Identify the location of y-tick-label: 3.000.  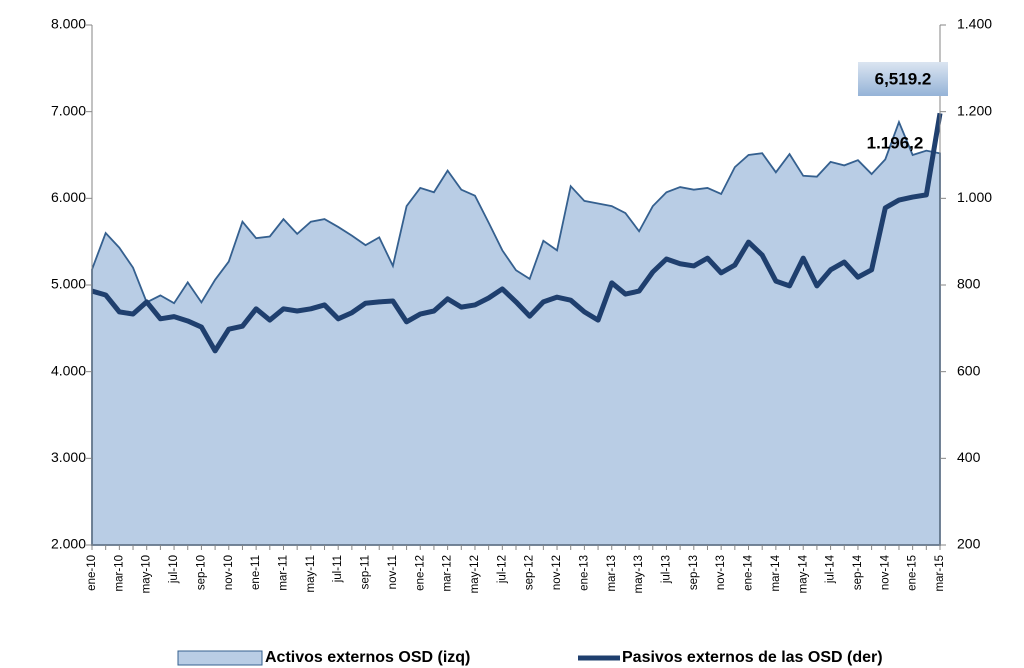
(68, 457).